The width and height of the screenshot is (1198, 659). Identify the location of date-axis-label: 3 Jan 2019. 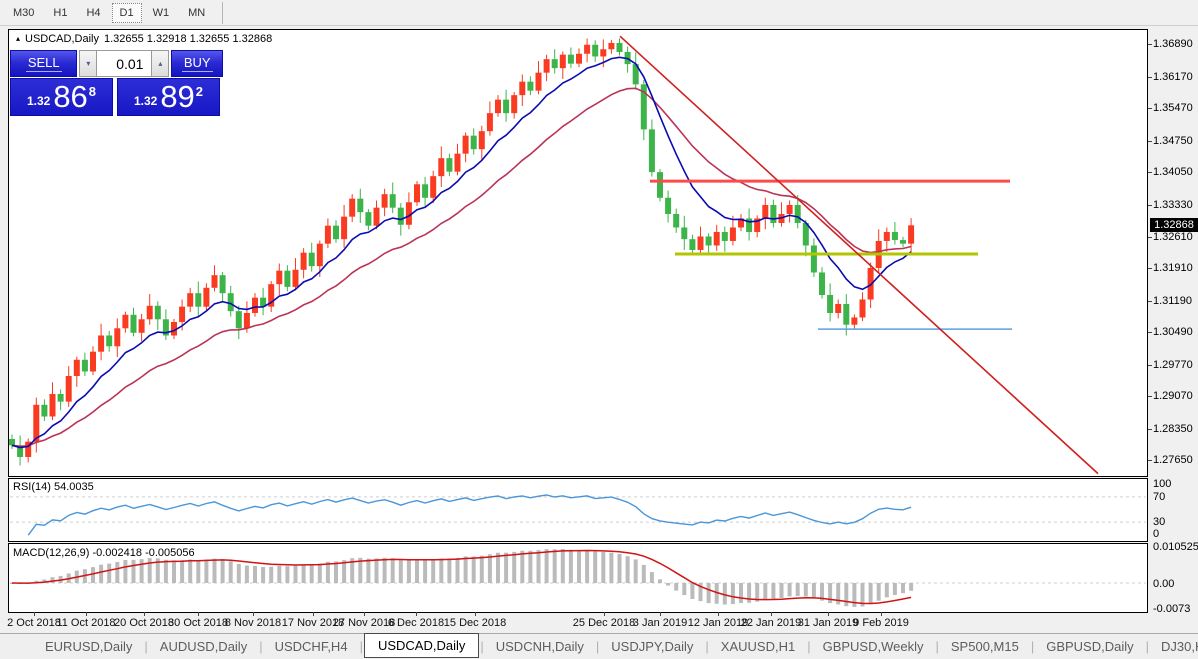
(660, 623).